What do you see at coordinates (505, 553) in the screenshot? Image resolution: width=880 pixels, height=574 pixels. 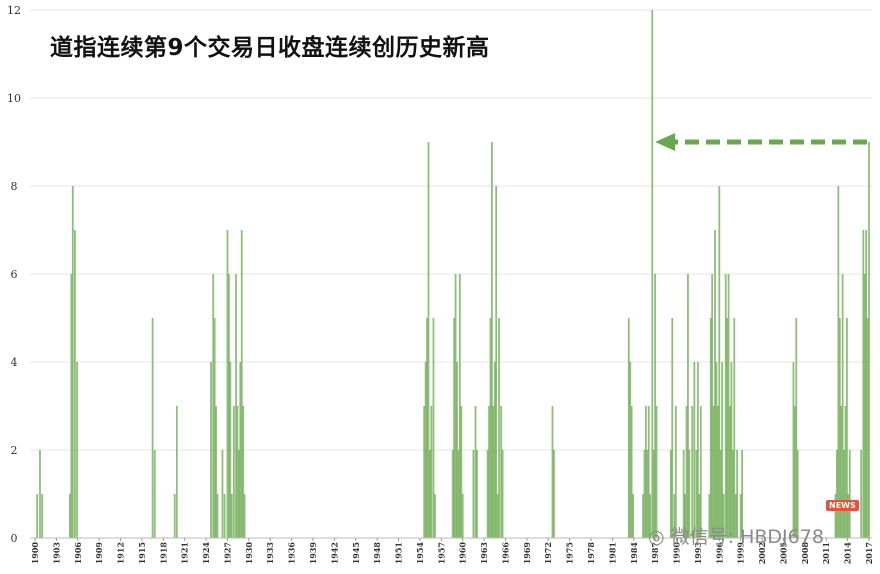 I see `x-tick-label: 1966` at bounding box center [505, 553].